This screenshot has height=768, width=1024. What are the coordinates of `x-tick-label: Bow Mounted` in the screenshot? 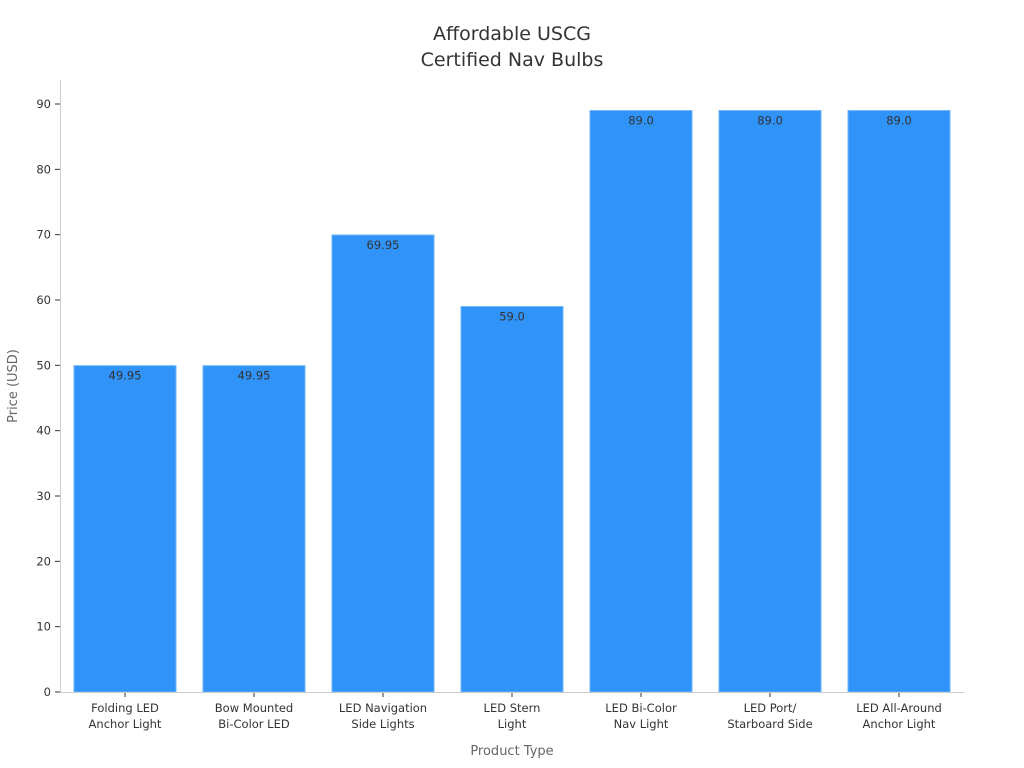 It's located at (254, 708).